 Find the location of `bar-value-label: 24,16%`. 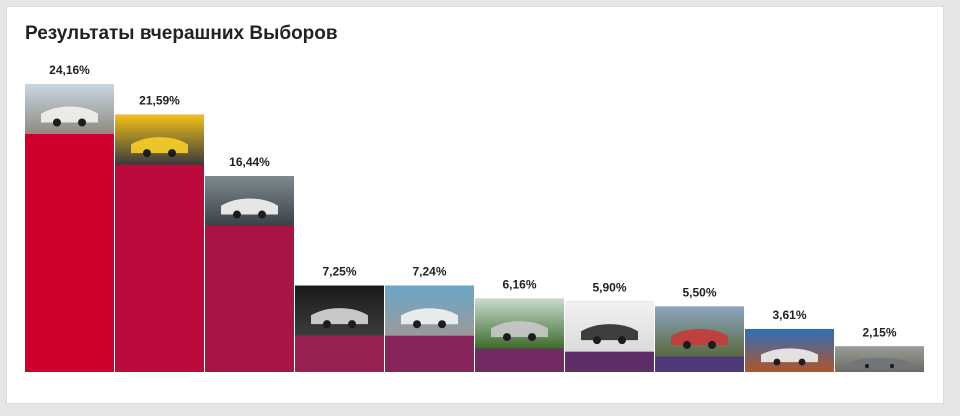

bar-value-label: 24,16% is located at coordinates (69, 70).